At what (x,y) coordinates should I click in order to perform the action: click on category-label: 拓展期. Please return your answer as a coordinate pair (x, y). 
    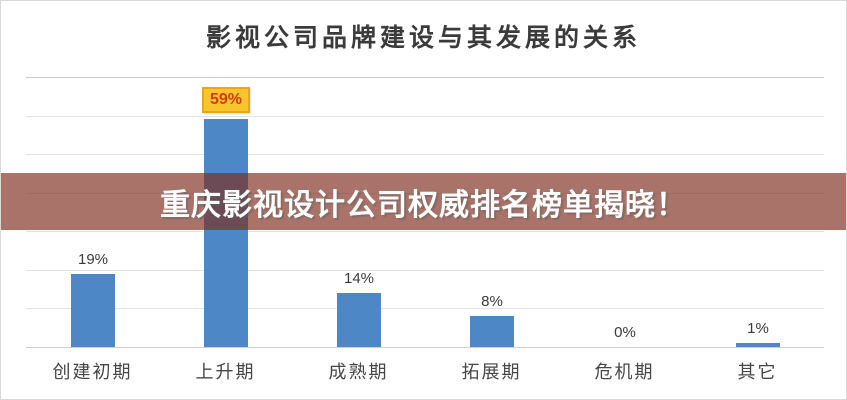
    Looking at the image, I should click on (491, 372).